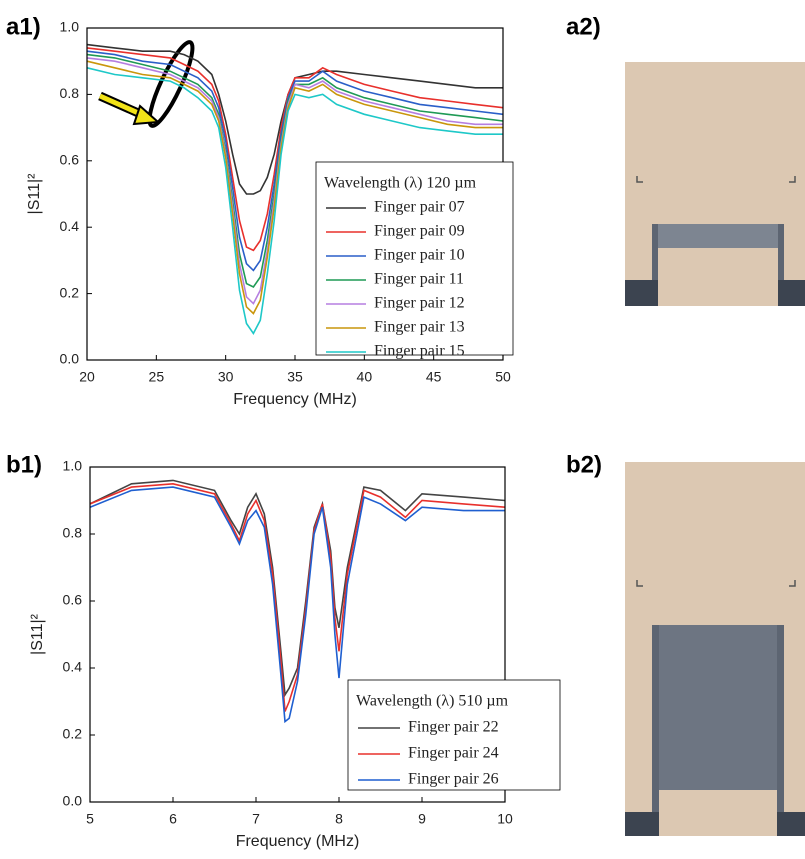 The width and height of the screenshot is (805, 859). I want to click on x-tick-label: 20, so click(87, 377).